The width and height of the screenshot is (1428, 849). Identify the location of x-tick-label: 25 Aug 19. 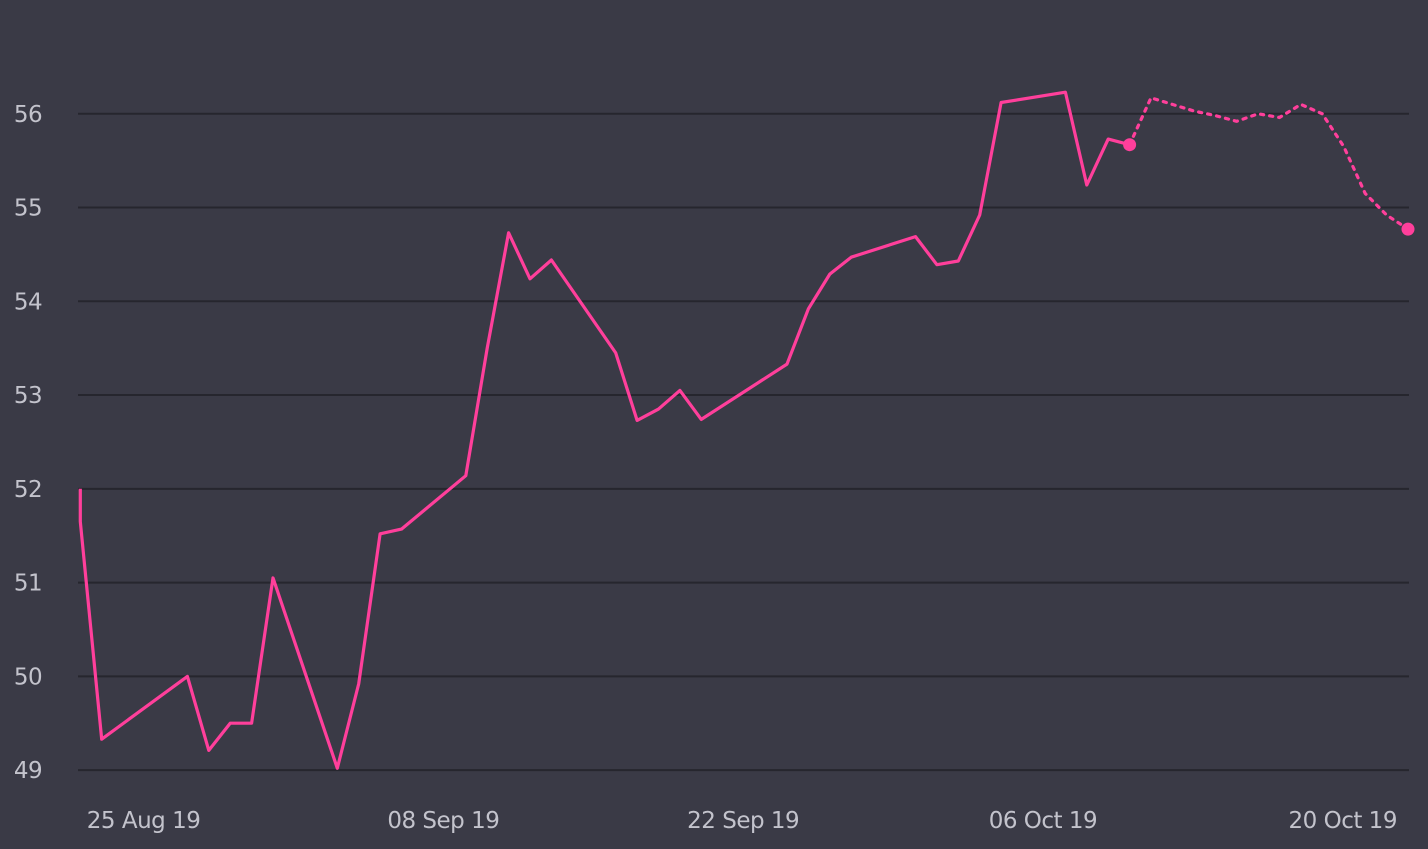
(144, 821).